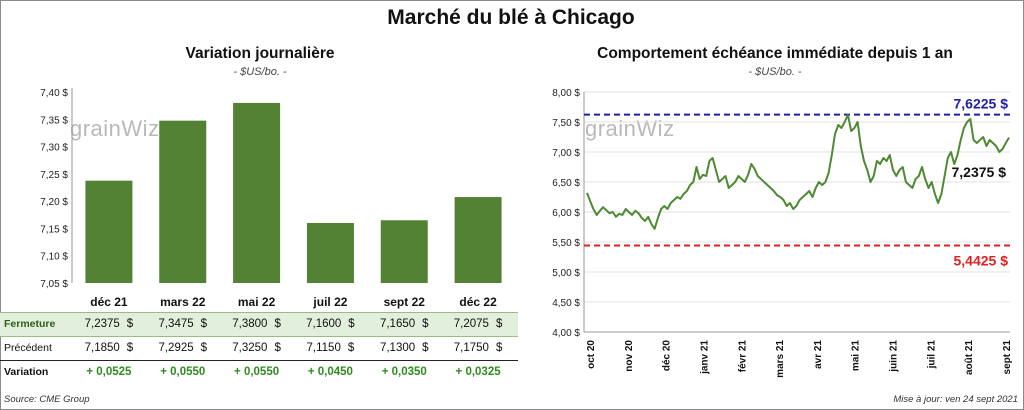 Image resolution: width=1024 pixels, height=410 pixels. I want to click on y-tick-label: 7,40 $, so click(54, 93).